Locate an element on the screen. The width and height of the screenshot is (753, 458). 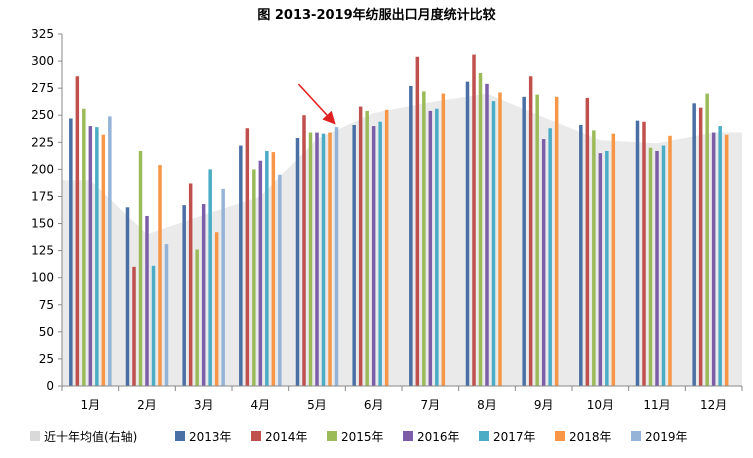
x-tick-label: 11月 is located at coordinates (656, 405).